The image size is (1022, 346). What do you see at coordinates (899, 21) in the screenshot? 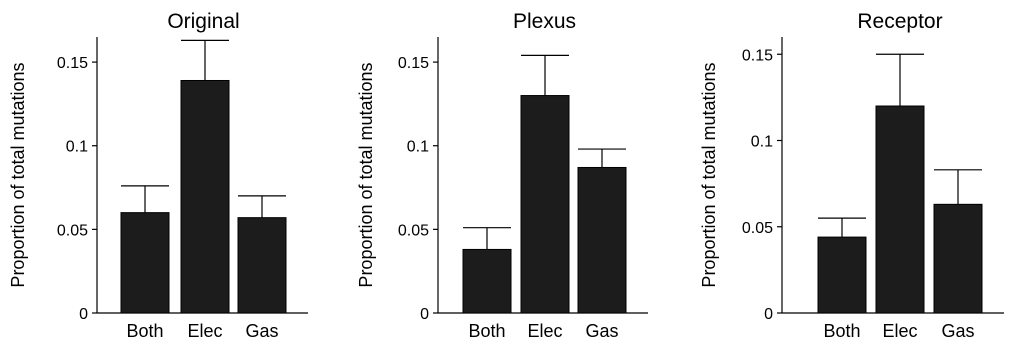
I see `chart-title: Receptor` at bounding box center [899, 21].